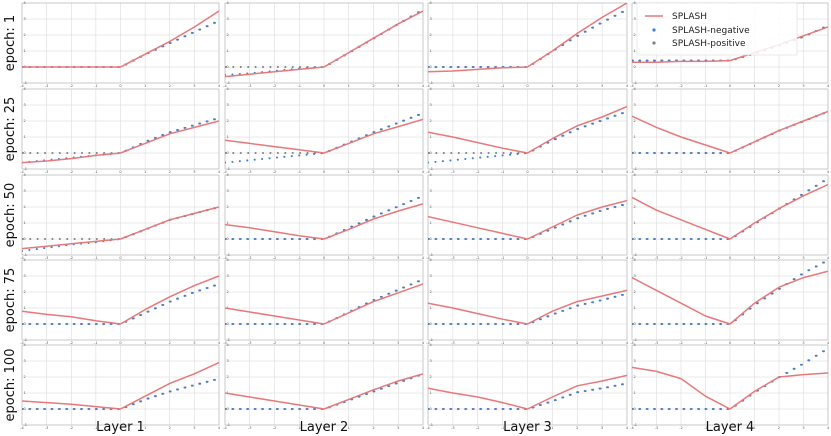 The image size is (831, 436). Describe the element at coordinates (170, 172) in the screenshot. I see `x-tick-label: 2` at that location.